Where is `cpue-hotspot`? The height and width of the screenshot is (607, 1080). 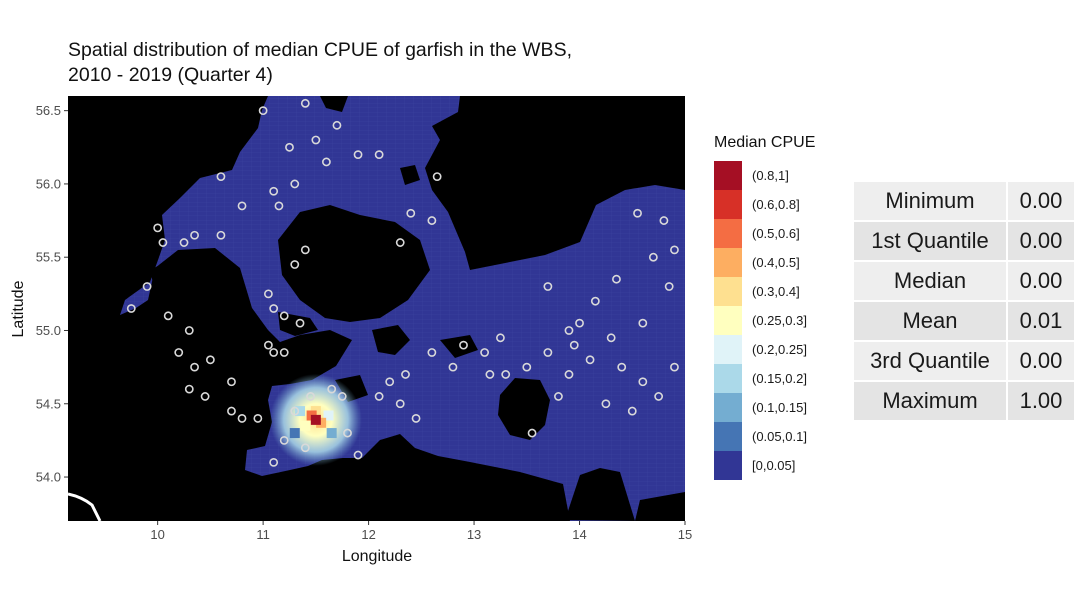
cpue-hotspot is located at coordinates (315, 419).